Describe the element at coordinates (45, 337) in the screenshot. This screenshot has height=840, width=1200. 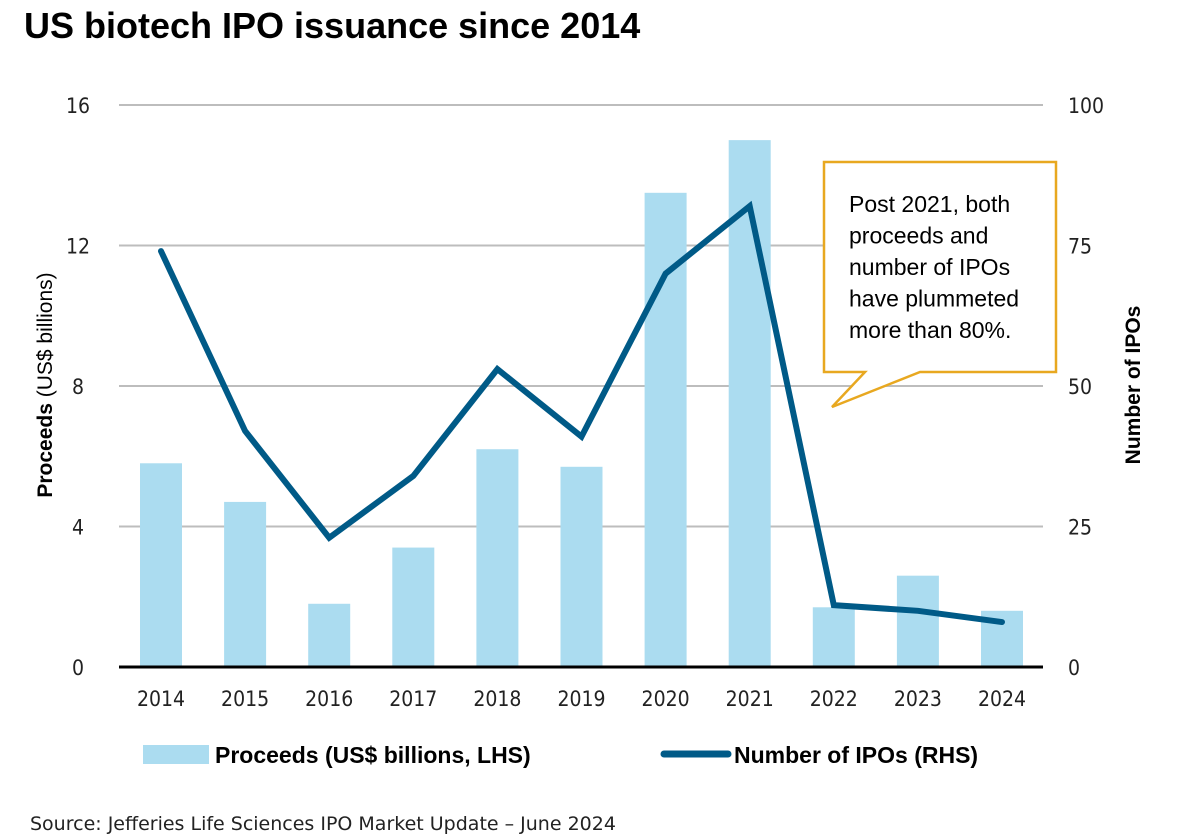
I see `left-axis-title-unit: (US$ billions)` at that location.